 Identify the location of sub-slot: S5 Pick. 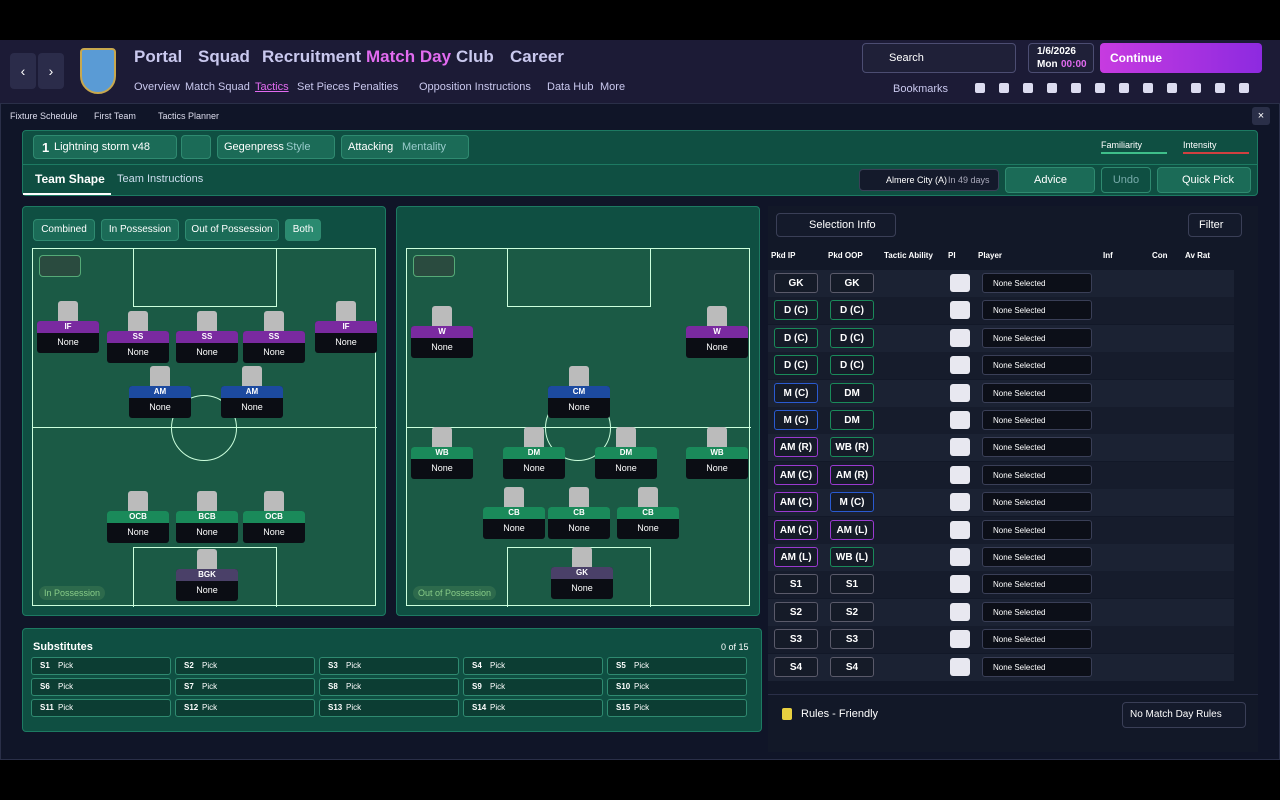
(677, 666).